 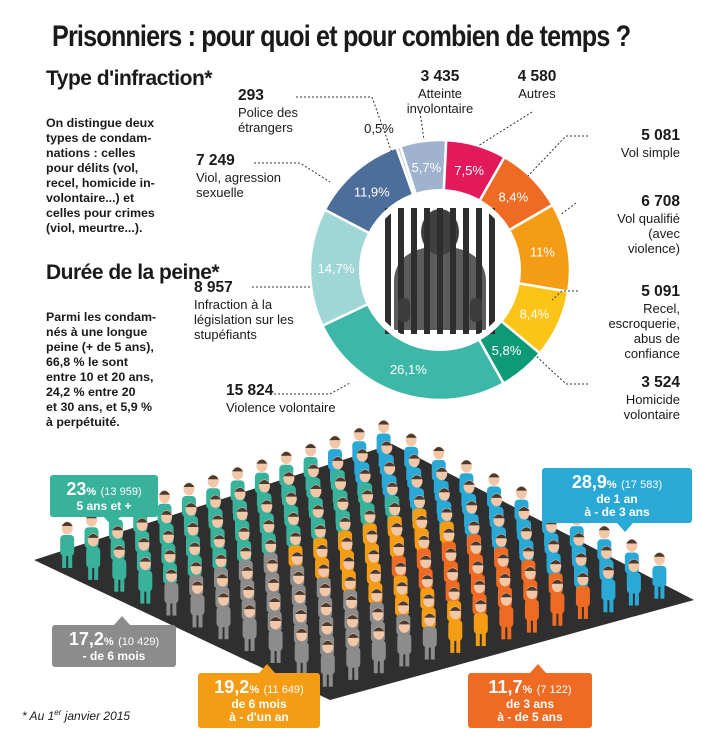 What do you see at coordinates (469, 170) in the screenshot?
I see `donut-slice-label: 7,5%` at bounding box center [469, 170].